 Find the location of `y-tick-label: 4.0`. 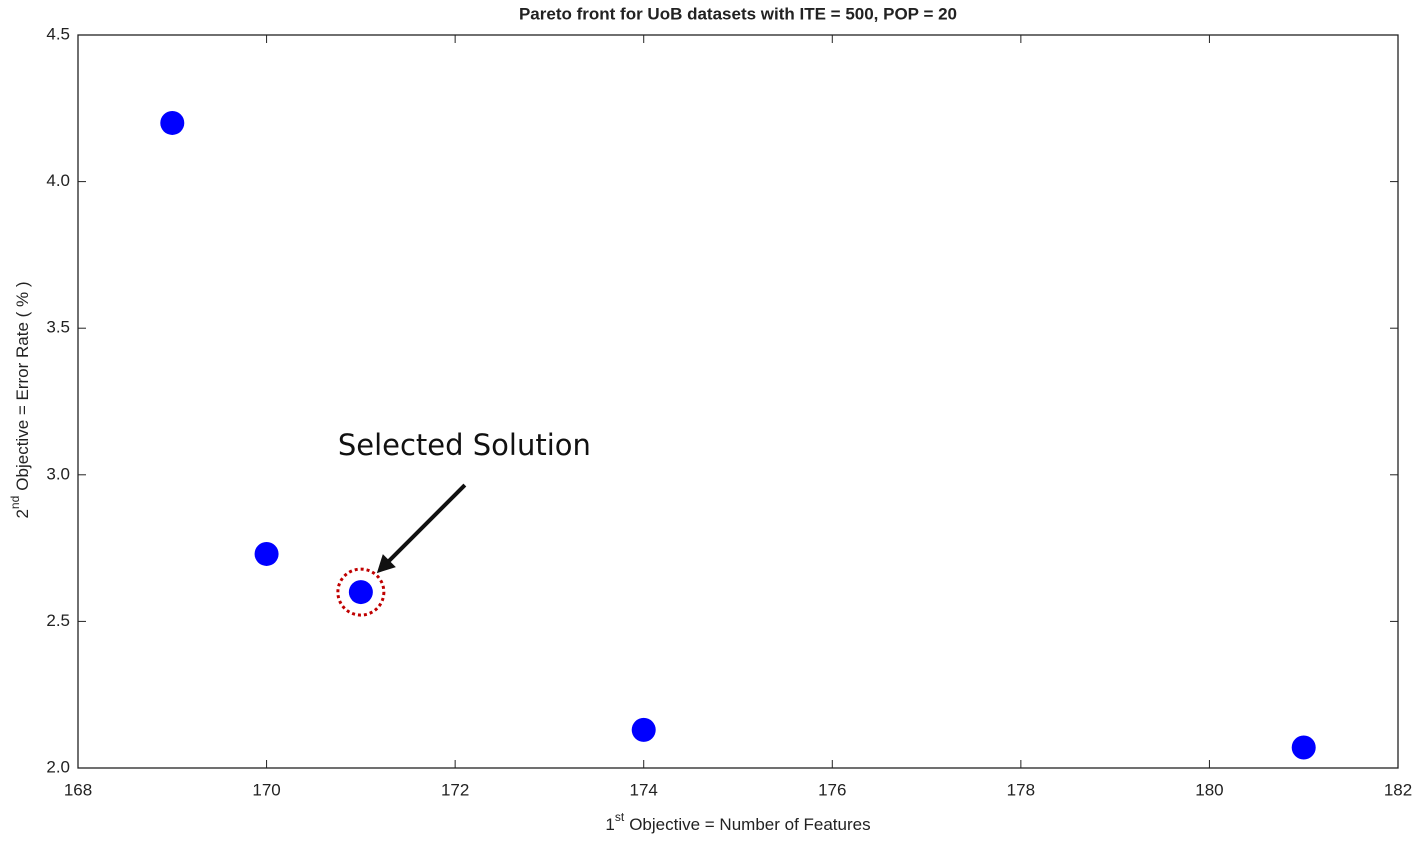

y-tick-label: 4.0 is located at coordinates (58, 180).